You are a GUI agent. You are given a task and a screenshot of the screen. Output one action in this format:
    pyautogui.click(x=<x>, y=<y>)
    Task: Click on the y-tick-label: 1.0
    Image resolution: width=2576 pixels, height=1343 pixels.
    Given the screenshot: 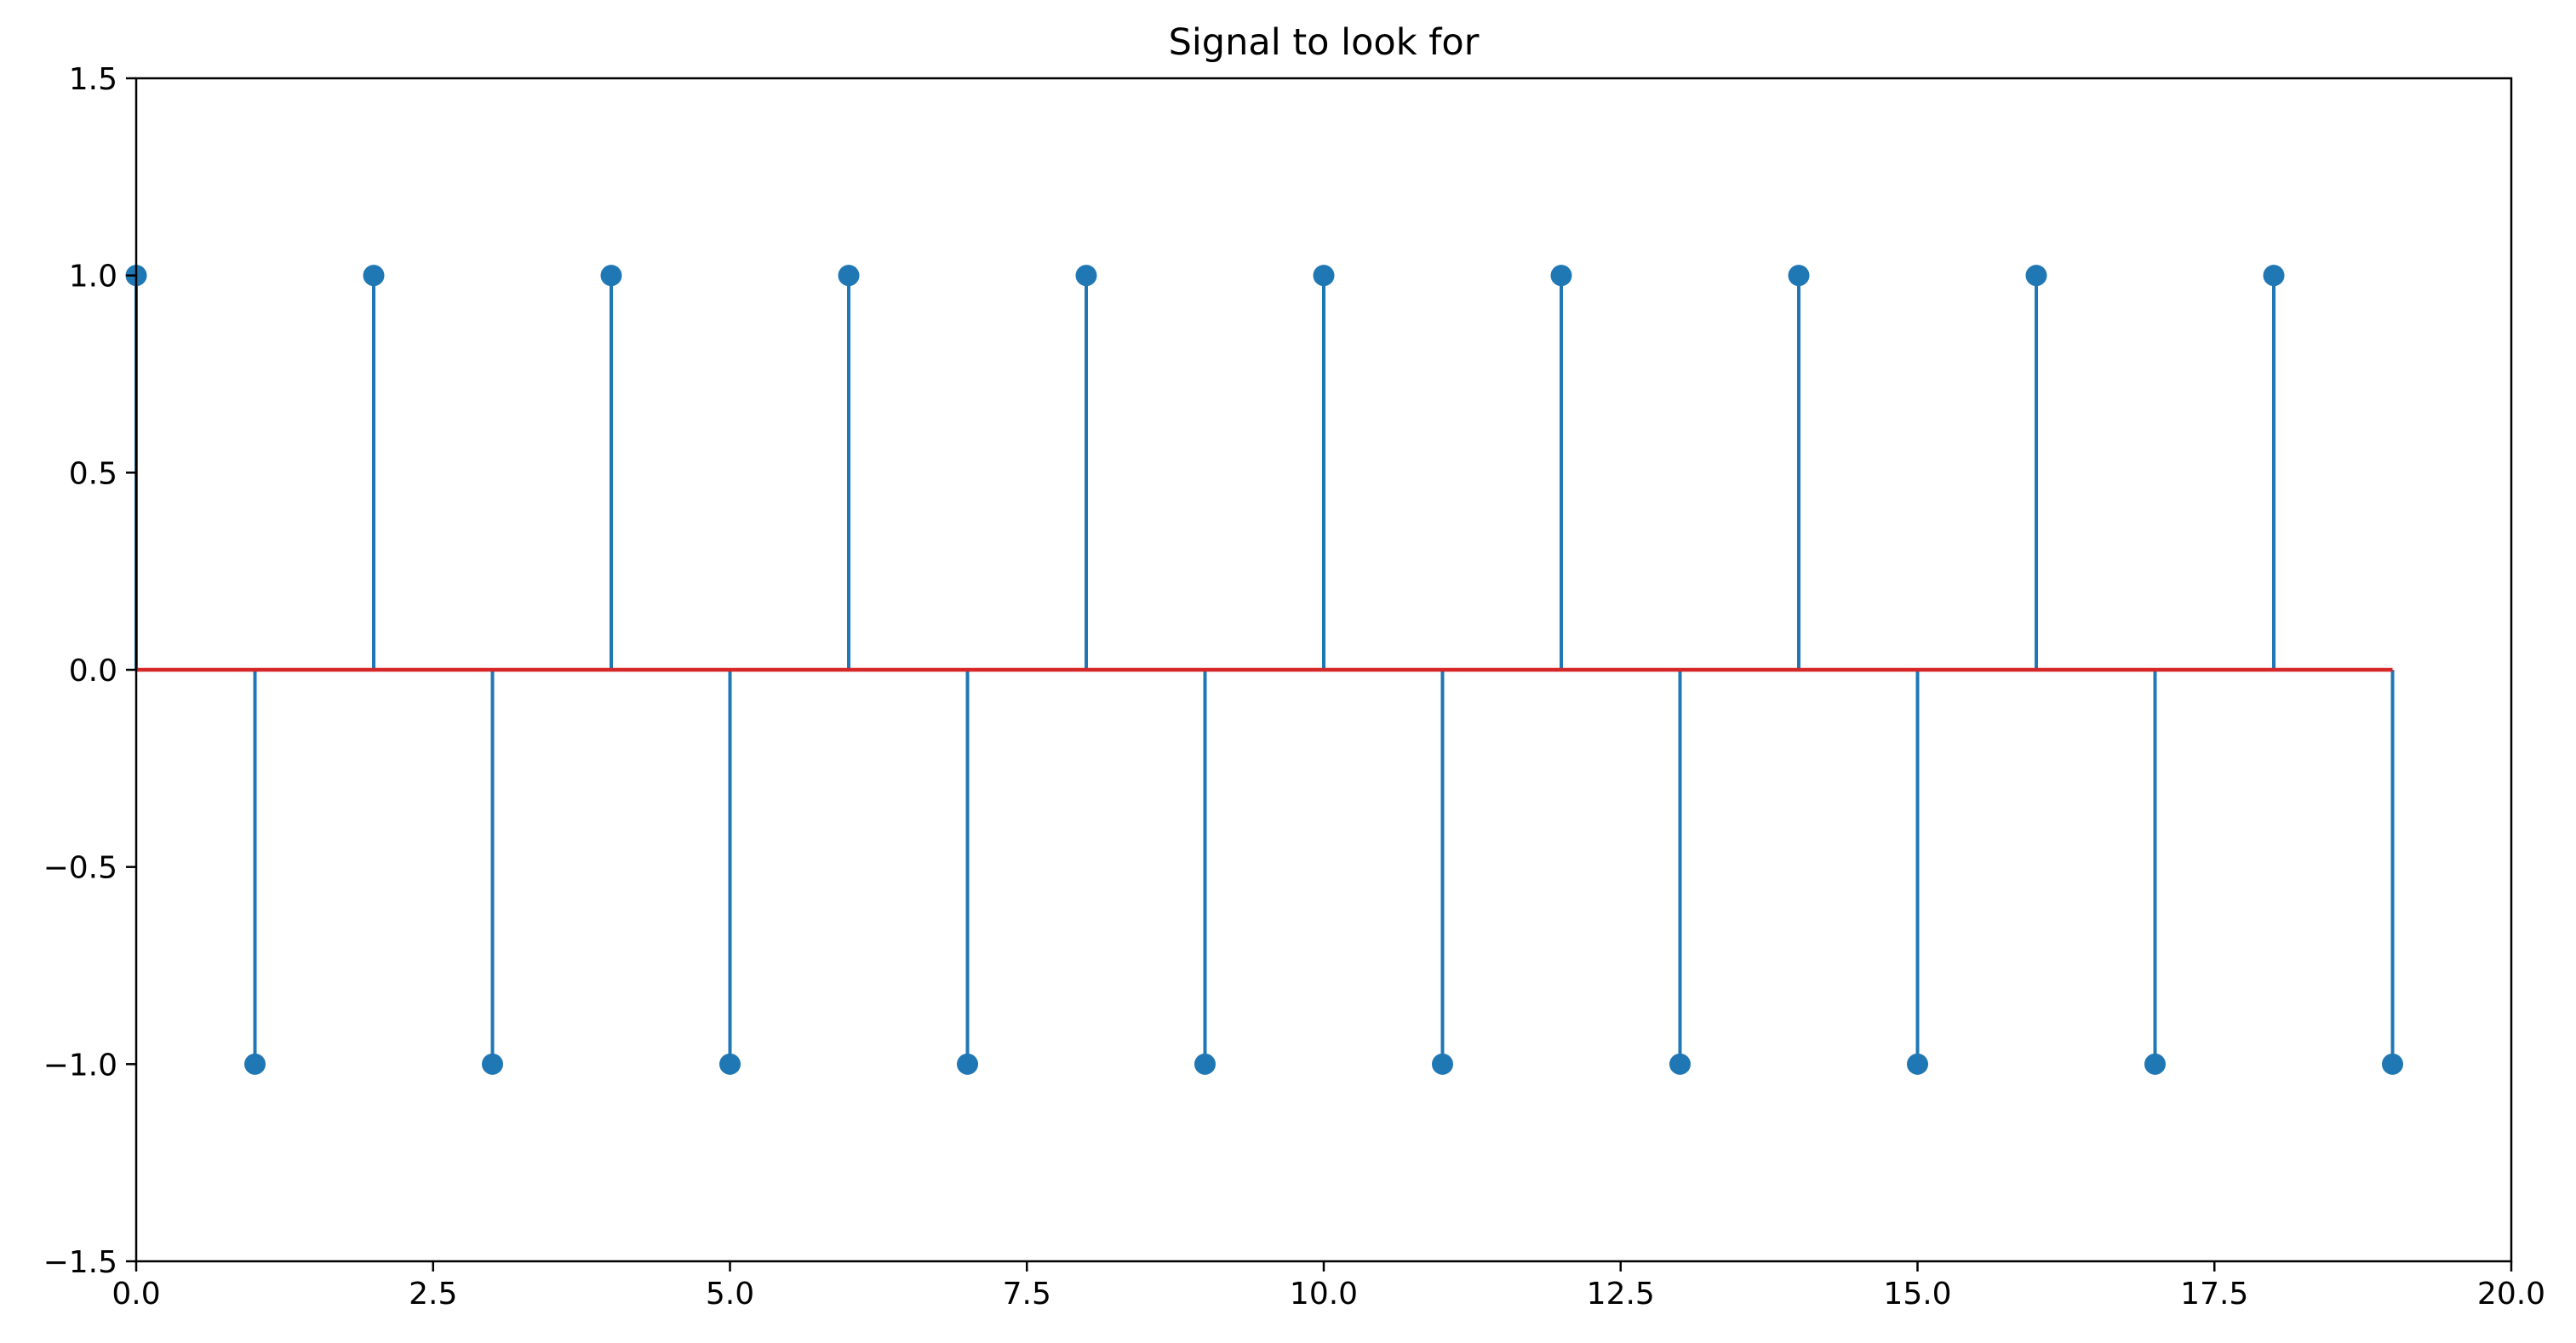 What is the action you would take?
    pyautogui.click(x=93, y=277)
    